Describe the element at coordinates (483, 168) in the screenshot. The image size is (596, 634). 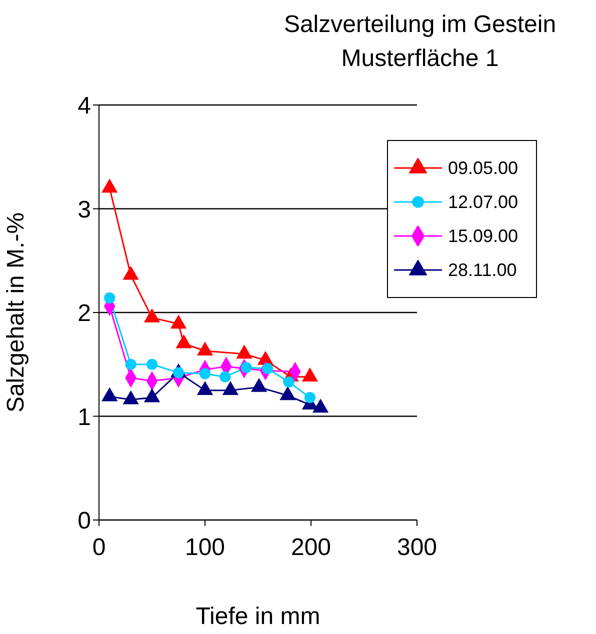
I see `legend-label: 09.05.00` at that location.